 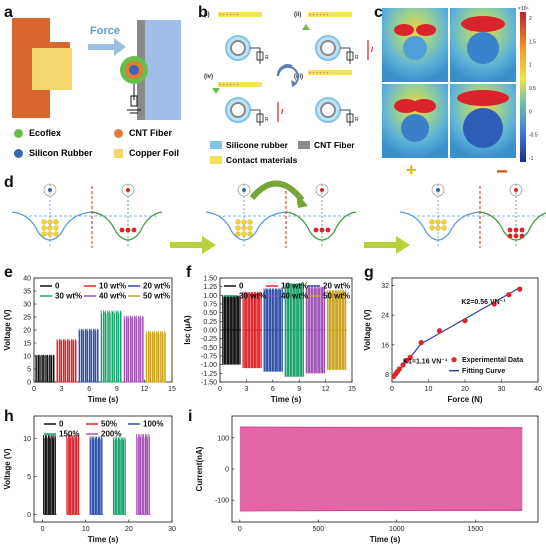 What do you see at coordinates (27, 279) in the screenshot?
I see `y-tick-label: 40` at bounding box center [27, 279].